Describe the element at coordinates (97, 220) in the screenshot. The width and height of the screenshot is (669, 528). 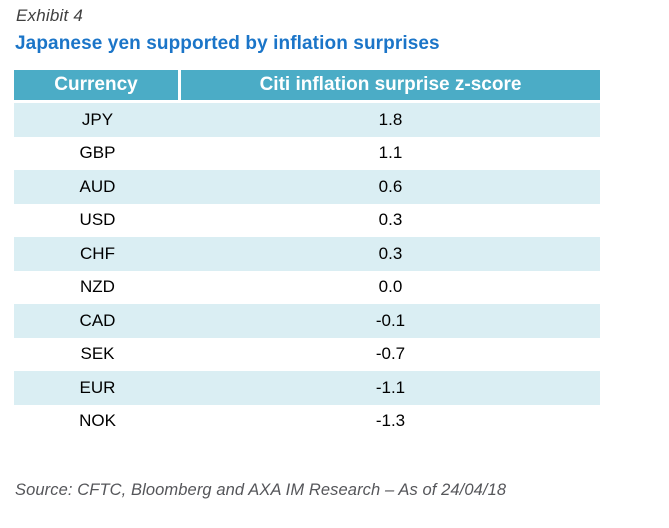
I see `currency-cell: USD` at that location.